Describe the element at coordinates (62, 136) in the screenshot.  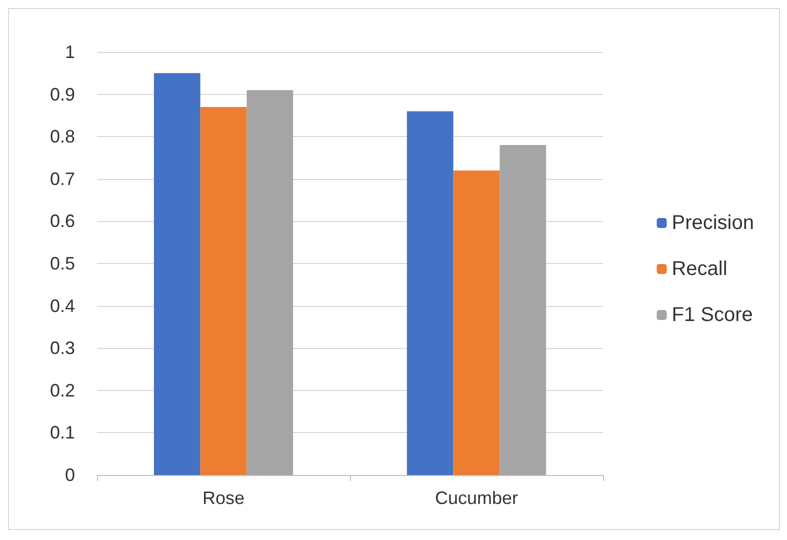
I see `y-tick-label: 0.8` at that location.